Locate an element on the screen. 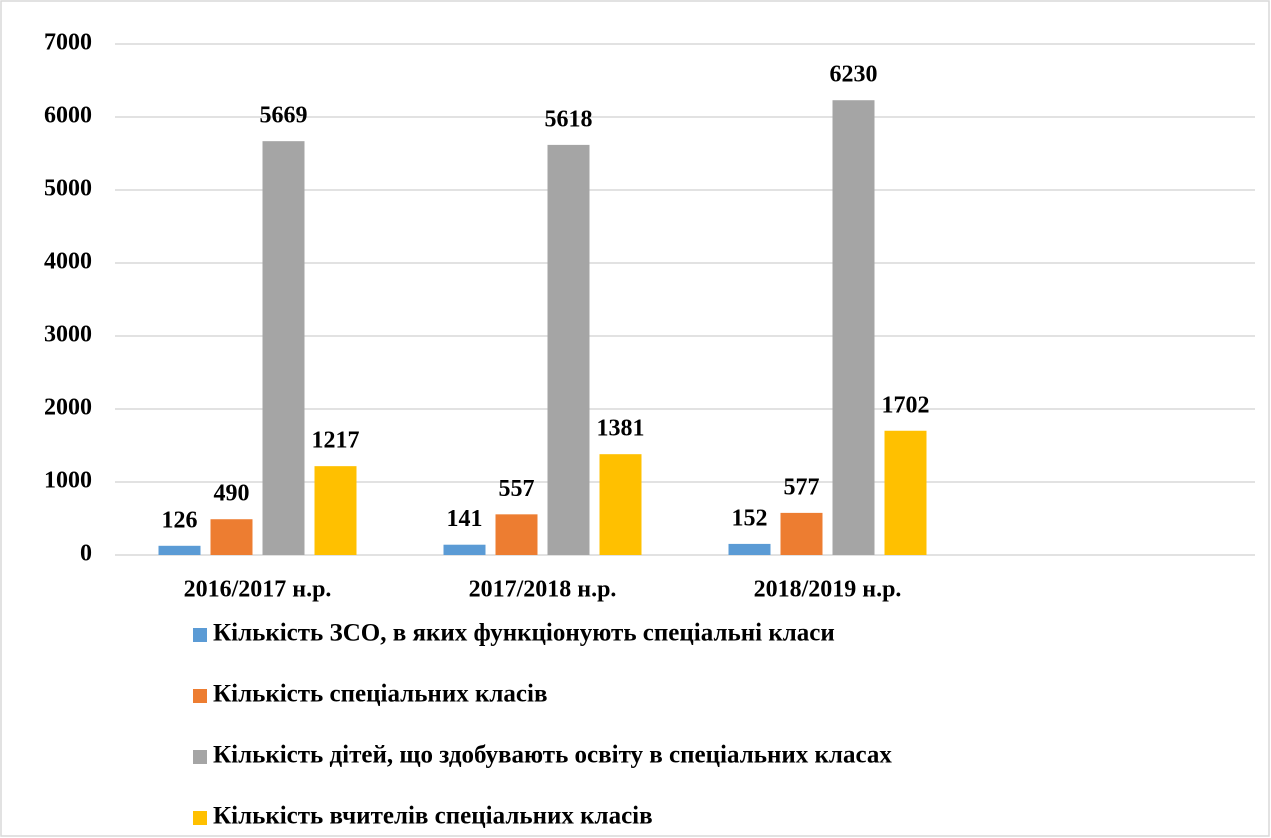  data-label: 126 is located at coordinates (180, 520).